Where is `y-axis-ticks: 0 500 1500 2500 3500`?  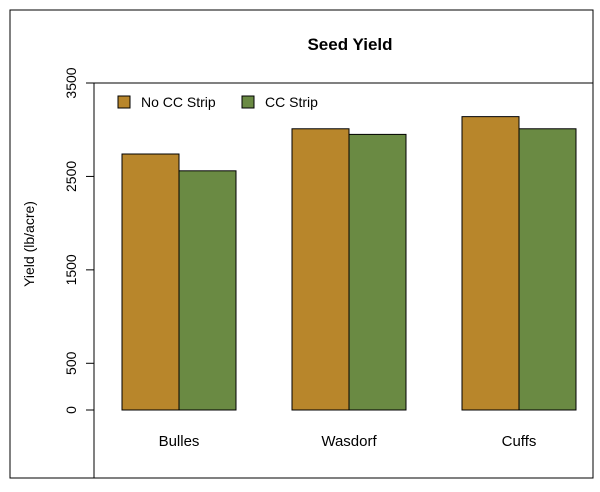 y-axis-ticks: 0 500 1500 2500 3500 is located at coordinates (78, 240).